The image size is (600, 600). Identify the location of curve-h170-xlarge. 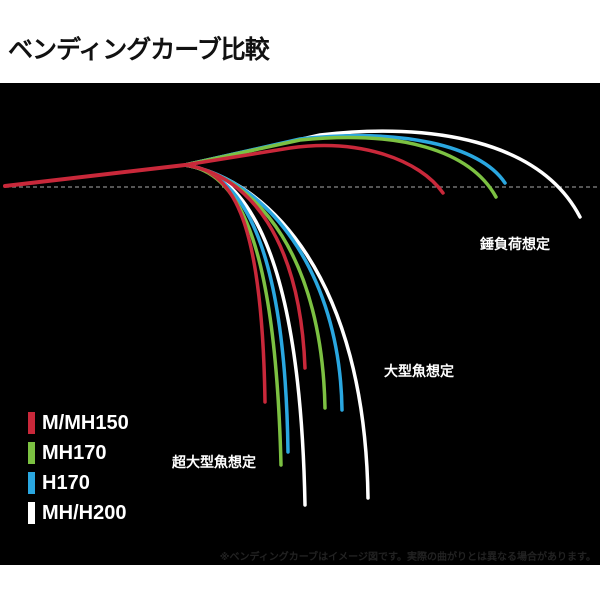
(236, 308).